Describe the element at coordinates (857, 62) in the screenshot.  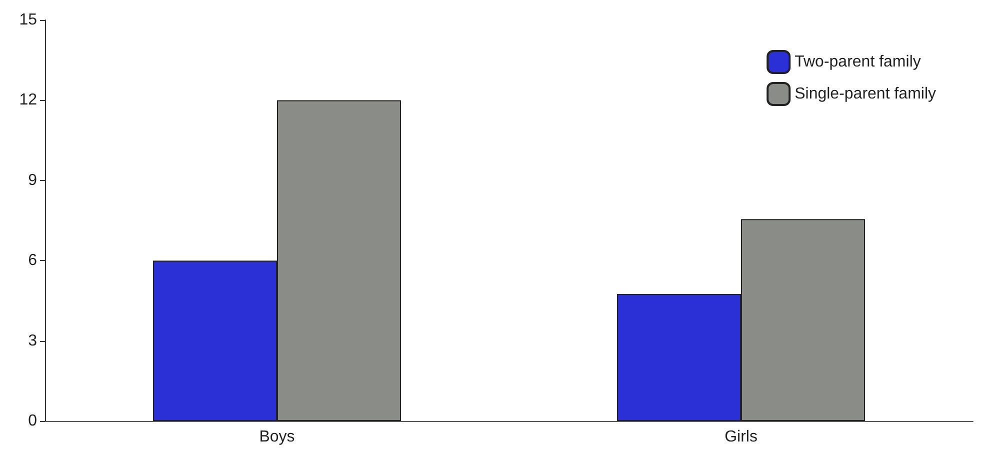
I see `legend-label: Two-parent family` at that location.